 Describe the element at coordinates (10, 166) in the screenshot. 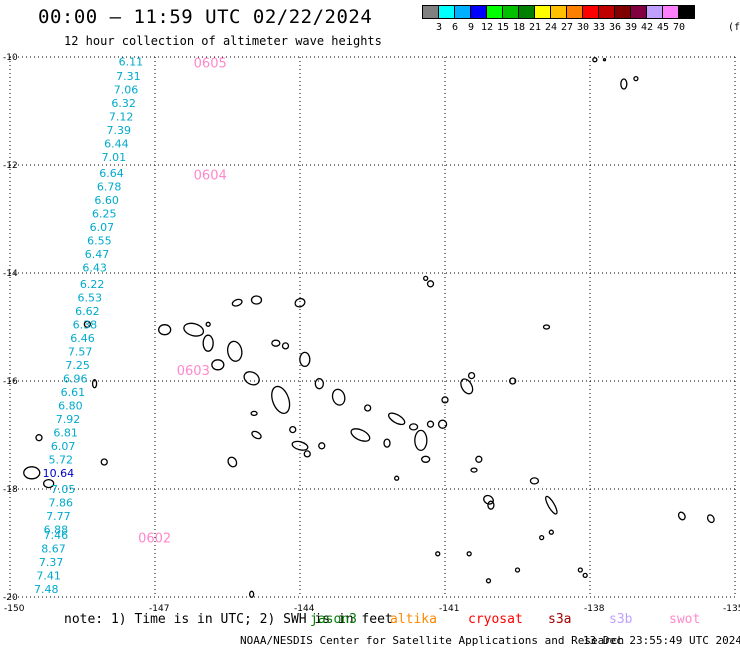

I see `lat-tick-label: -12` at that location.